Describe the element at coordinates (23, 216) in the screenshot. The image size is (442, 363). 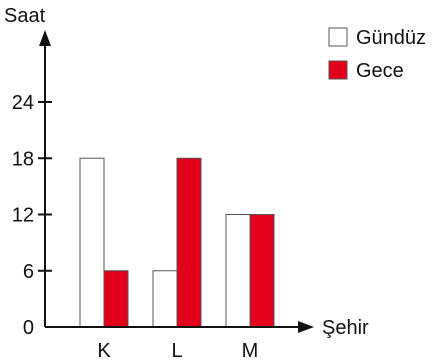
I see `y-tick-label: 12` at that location.